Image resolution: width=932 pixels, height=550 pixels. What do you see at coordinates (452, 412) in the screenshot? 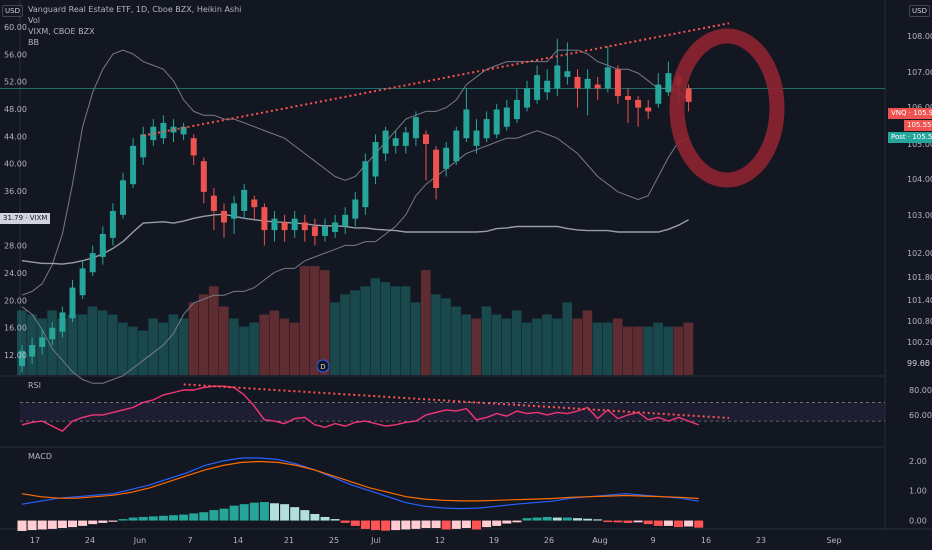
I see `rsi-band` at bounding box center [452, 412].